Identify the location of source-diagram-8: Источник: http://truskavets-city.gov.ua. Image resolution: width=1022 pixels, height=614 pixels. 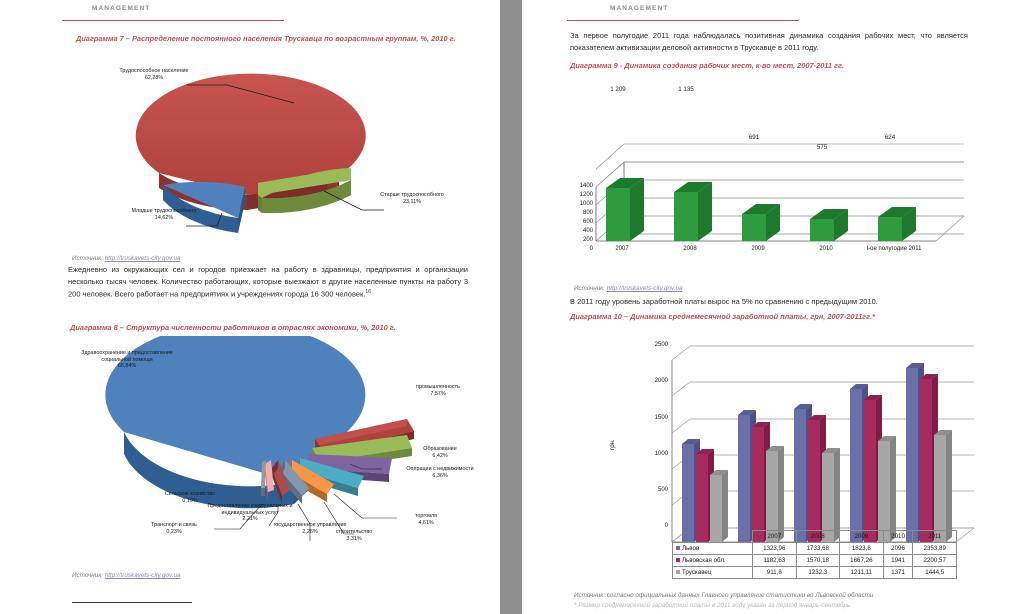
(126, 575).